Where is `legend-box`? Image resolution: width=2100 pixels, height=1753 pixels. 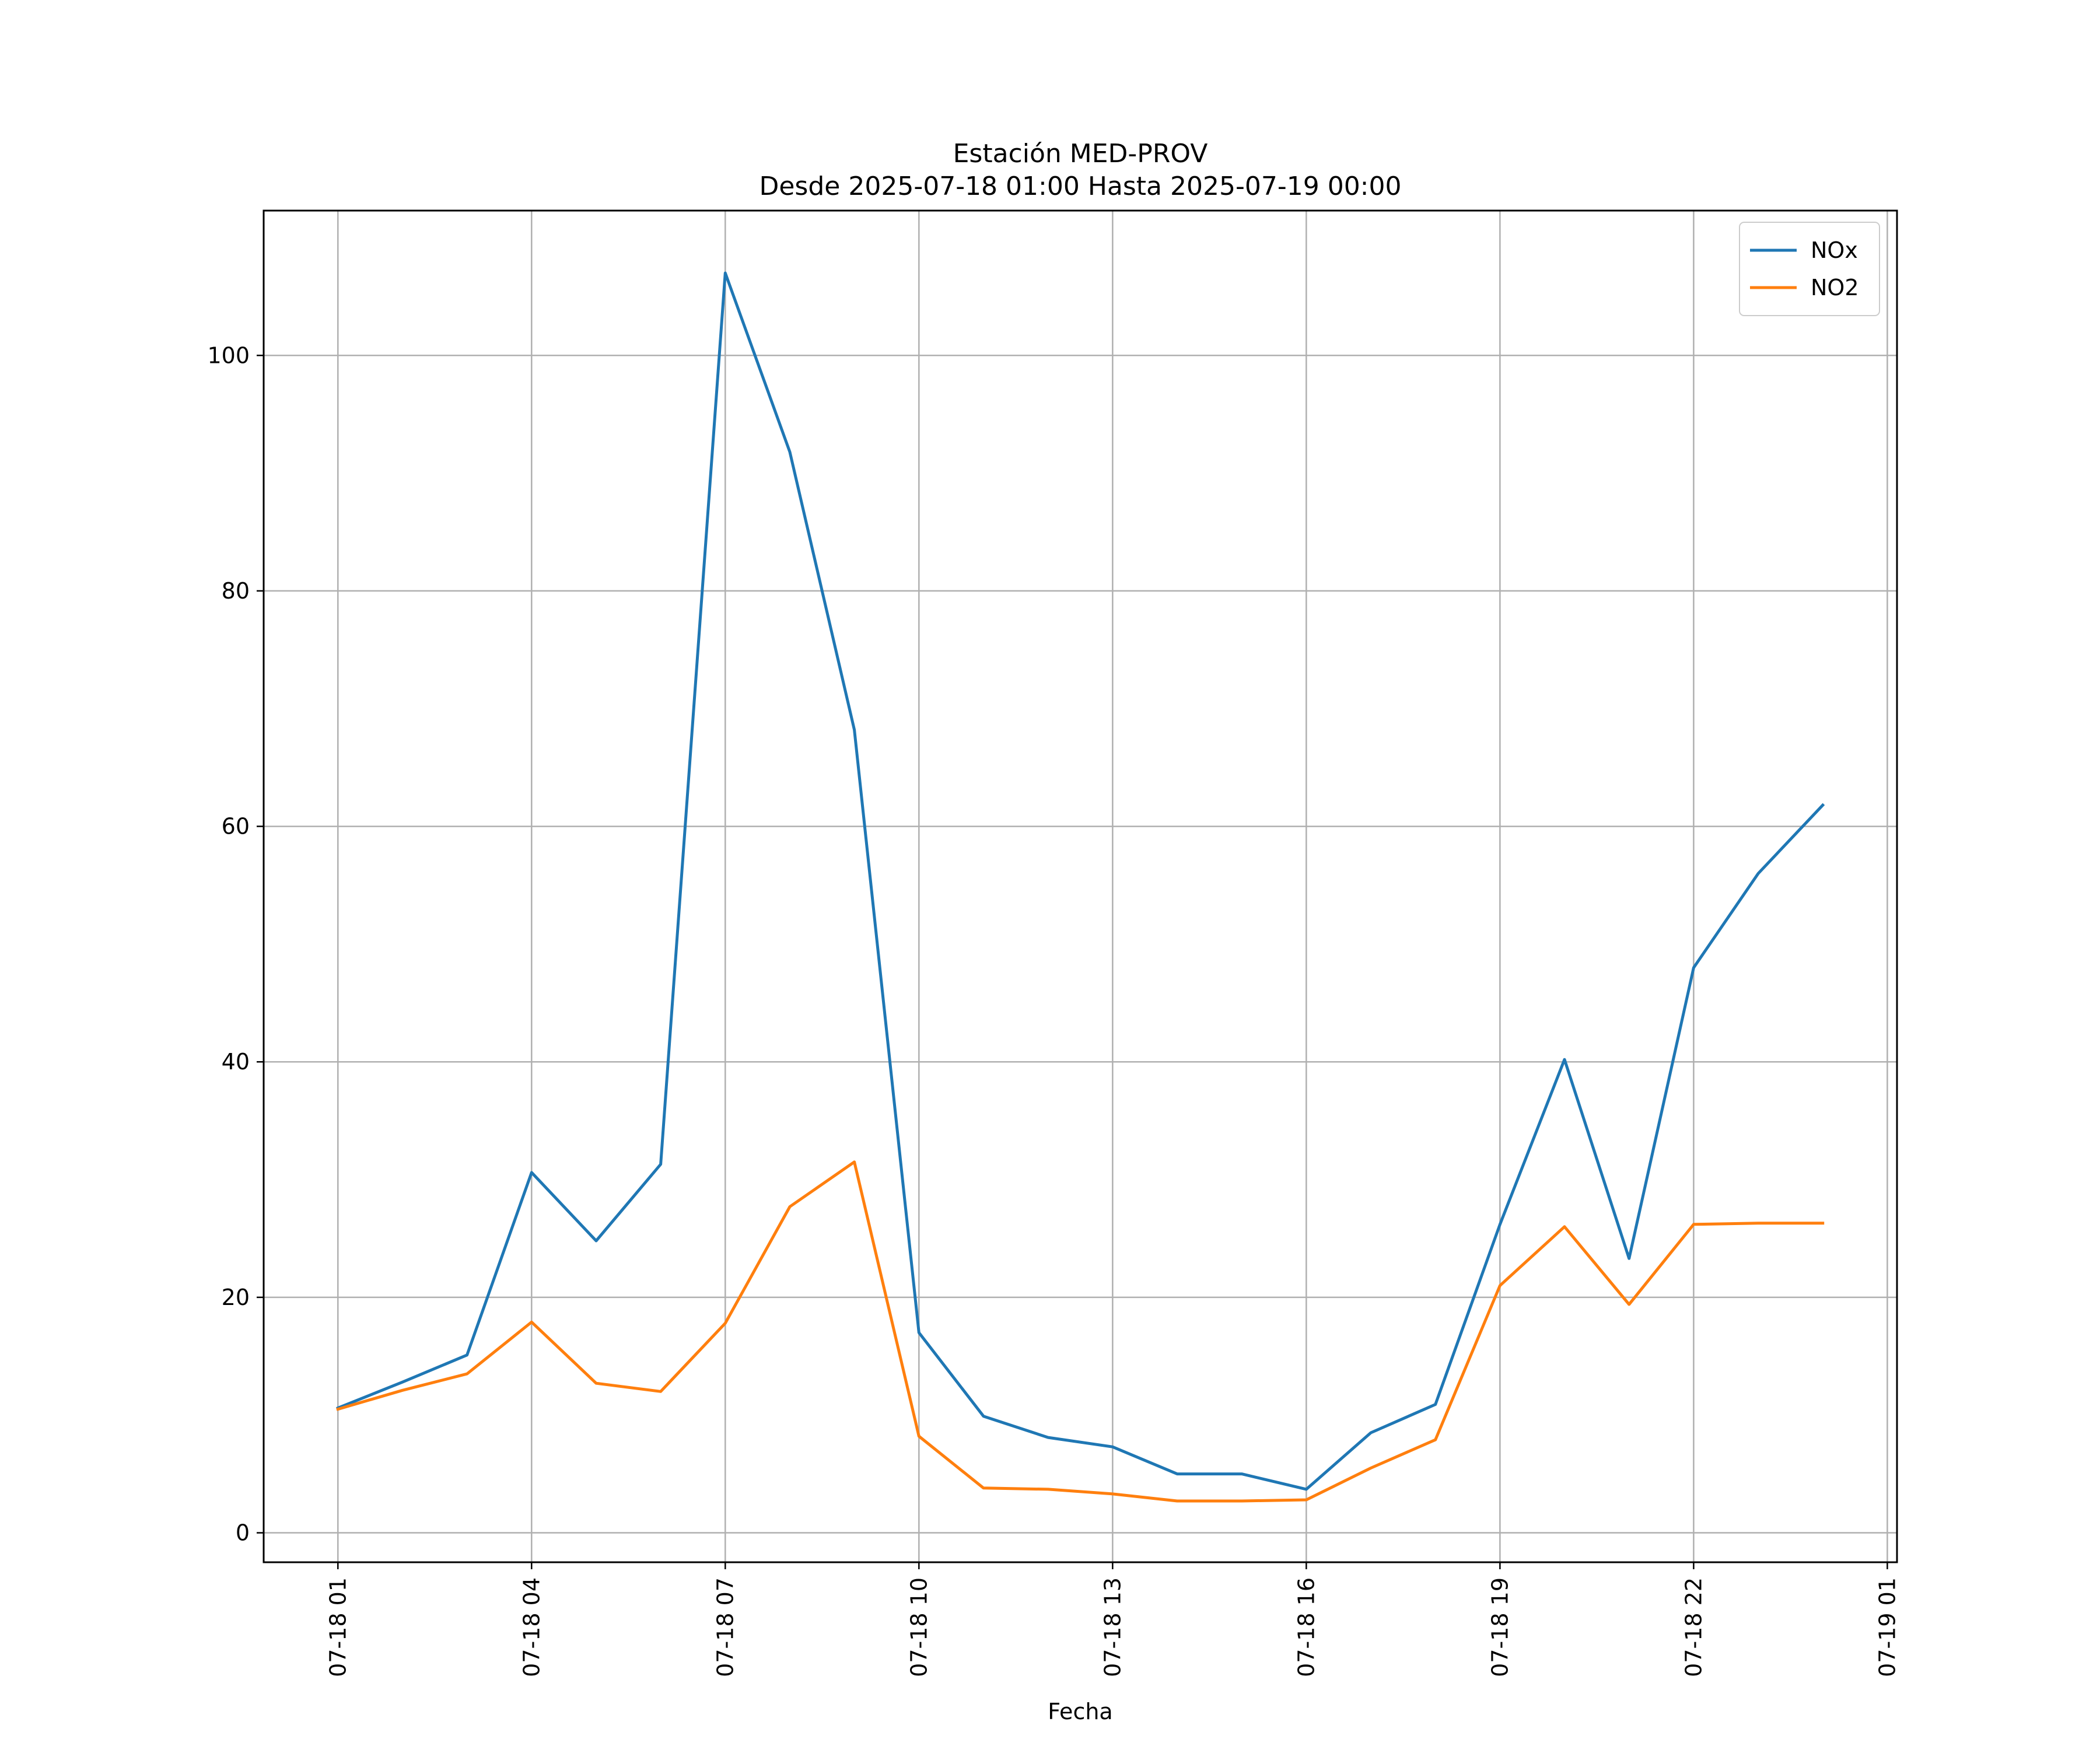 legend-box is located at coordinates (1810, 269).